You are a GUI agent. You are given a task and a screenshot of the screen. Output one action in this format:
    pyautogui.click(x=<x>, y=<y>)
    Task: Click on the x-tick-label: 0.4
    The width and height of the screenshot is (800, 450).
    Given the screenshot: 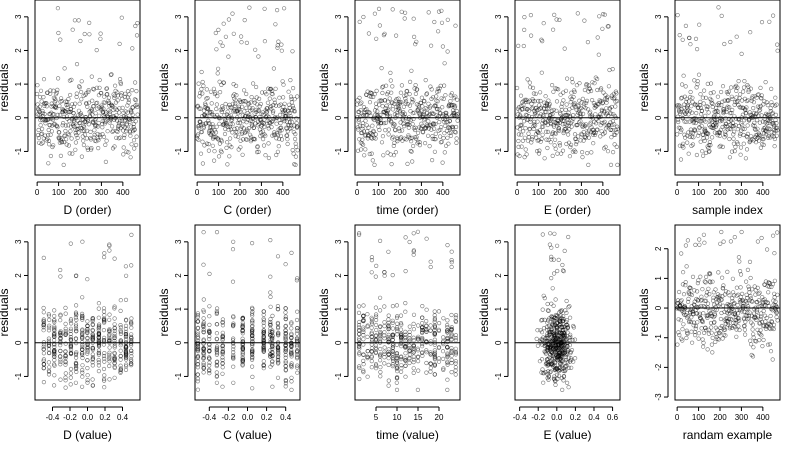 What is the action you would take?
    pyautogui.click(x=286, y=417)
    